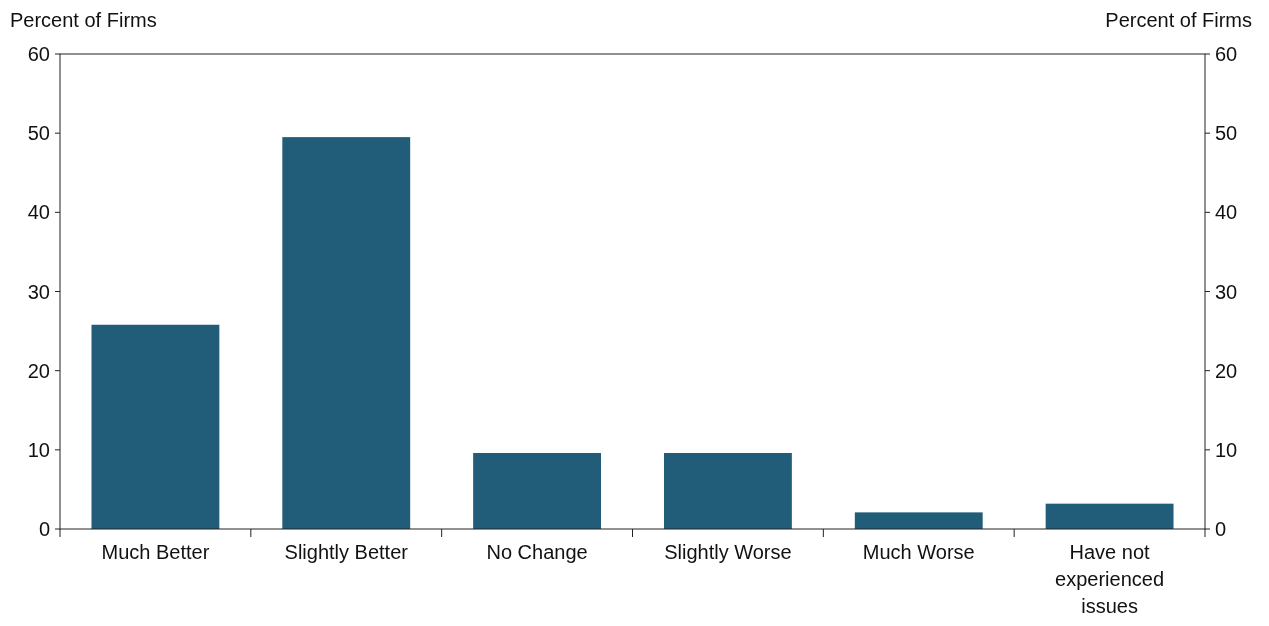 The image size is (1269, 626). Describe the element at coordinates (1226, 54) in the screenshot. I see `y2-tick-label: 60` at that location.